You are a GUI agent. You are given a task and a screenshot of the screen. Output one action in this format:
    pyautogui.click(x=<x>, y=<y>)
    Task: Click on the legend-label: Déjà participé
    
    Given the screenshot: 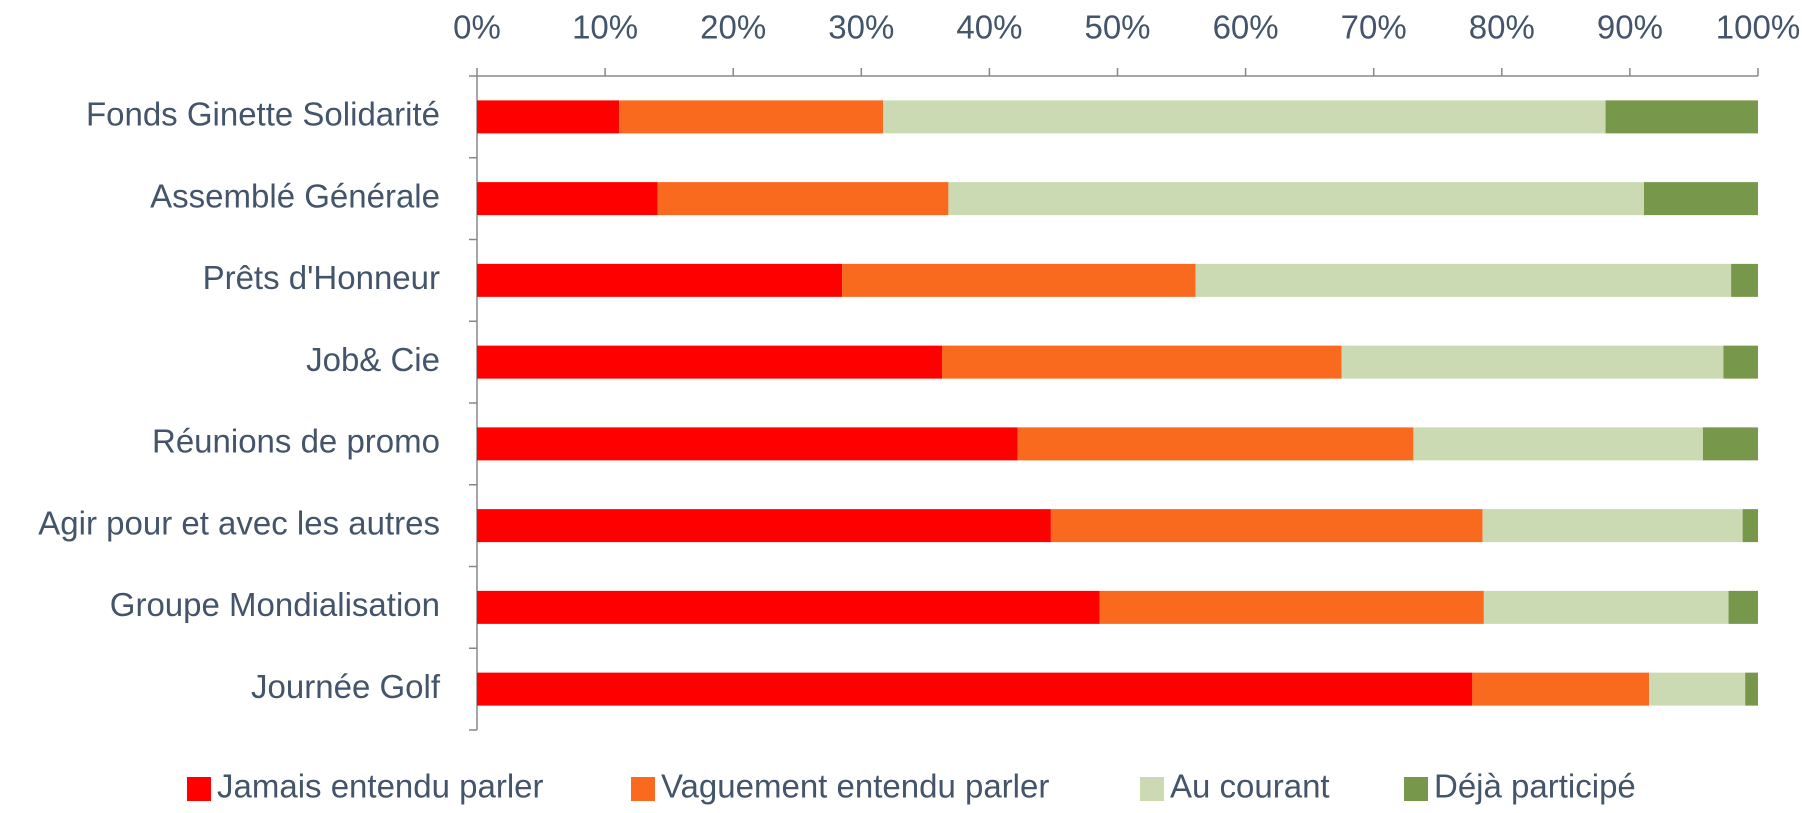 What is the action you would take?
    pyautogui.click(x=1535, y=786)
    